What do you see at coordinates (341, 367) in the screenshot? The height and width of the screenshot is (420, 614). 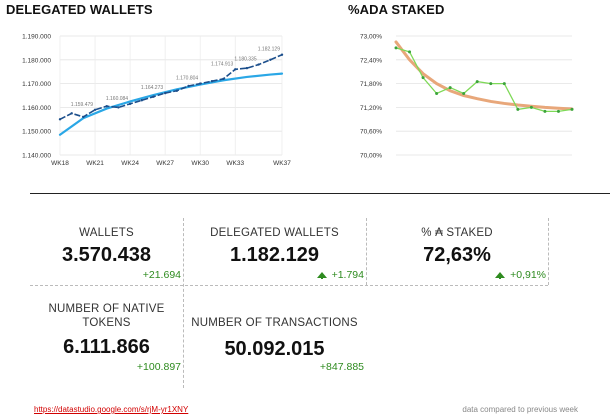 I see `kpi-transactions-delta: +847.885` at bounding box center [341, 367].